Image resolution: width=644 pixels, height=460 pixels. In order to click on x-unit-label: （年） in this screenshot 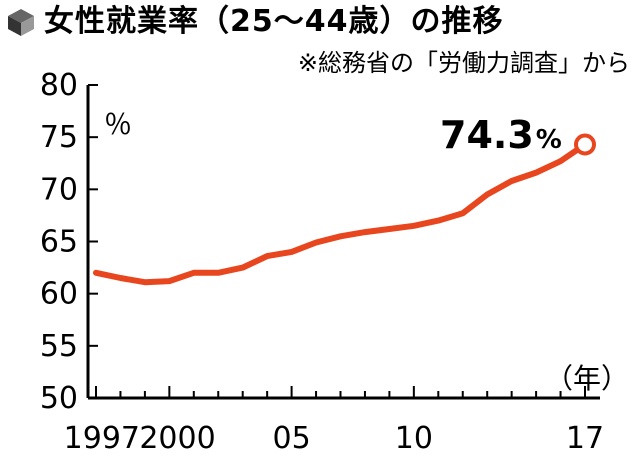, I will do `click(587, 378)`.